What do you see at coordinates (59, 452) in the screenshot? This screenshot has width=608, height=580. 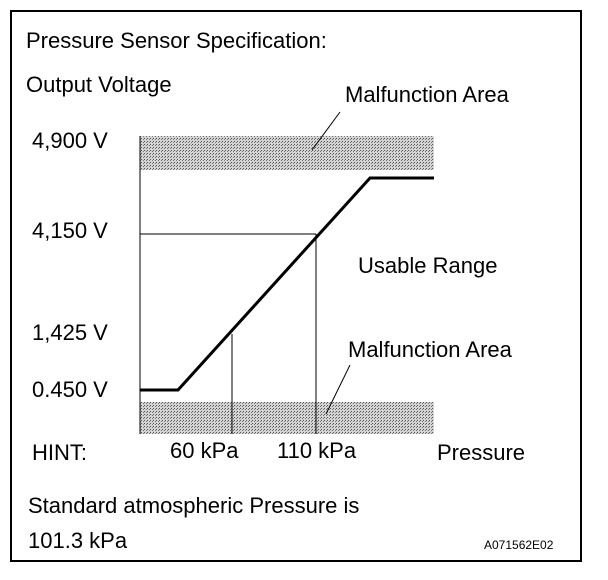 I see `hint-label: HINT:` at bounding box center [59, 452].